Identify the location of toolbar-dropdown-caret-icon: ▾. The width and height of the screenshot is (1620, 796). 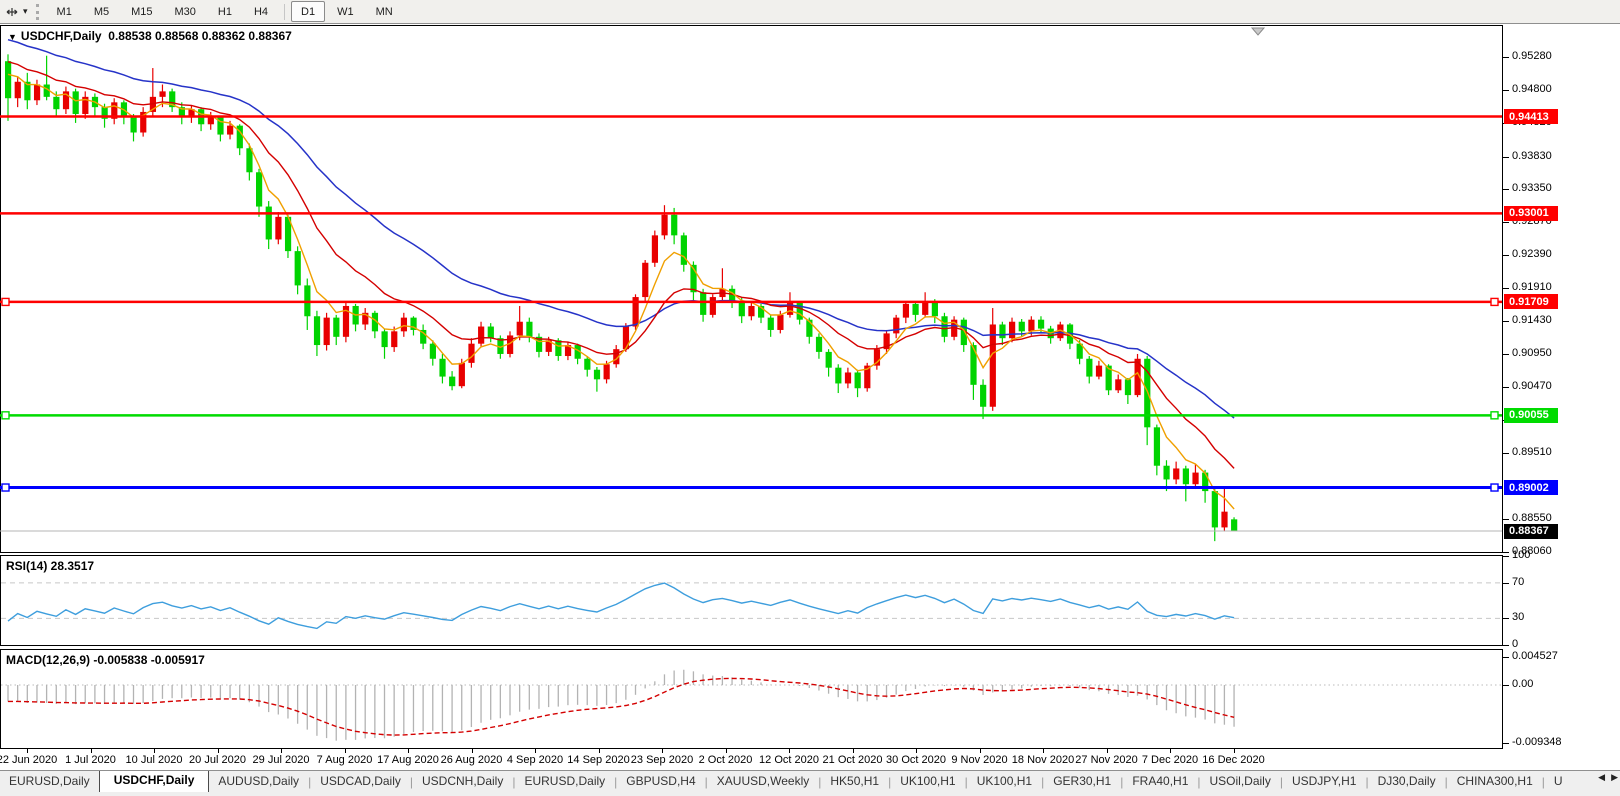
(25, 11).